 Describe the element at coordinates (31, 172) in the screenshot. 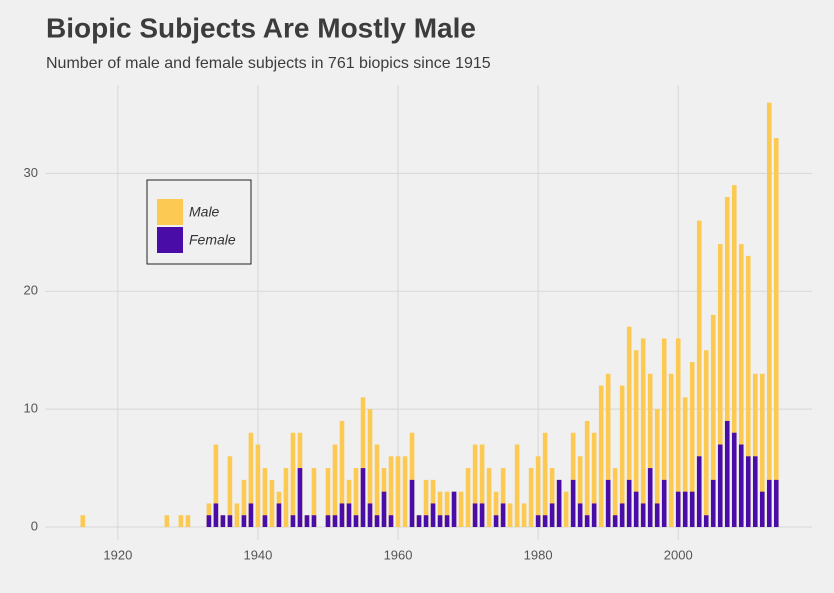

I see `y-tick-label: 30` at that location.